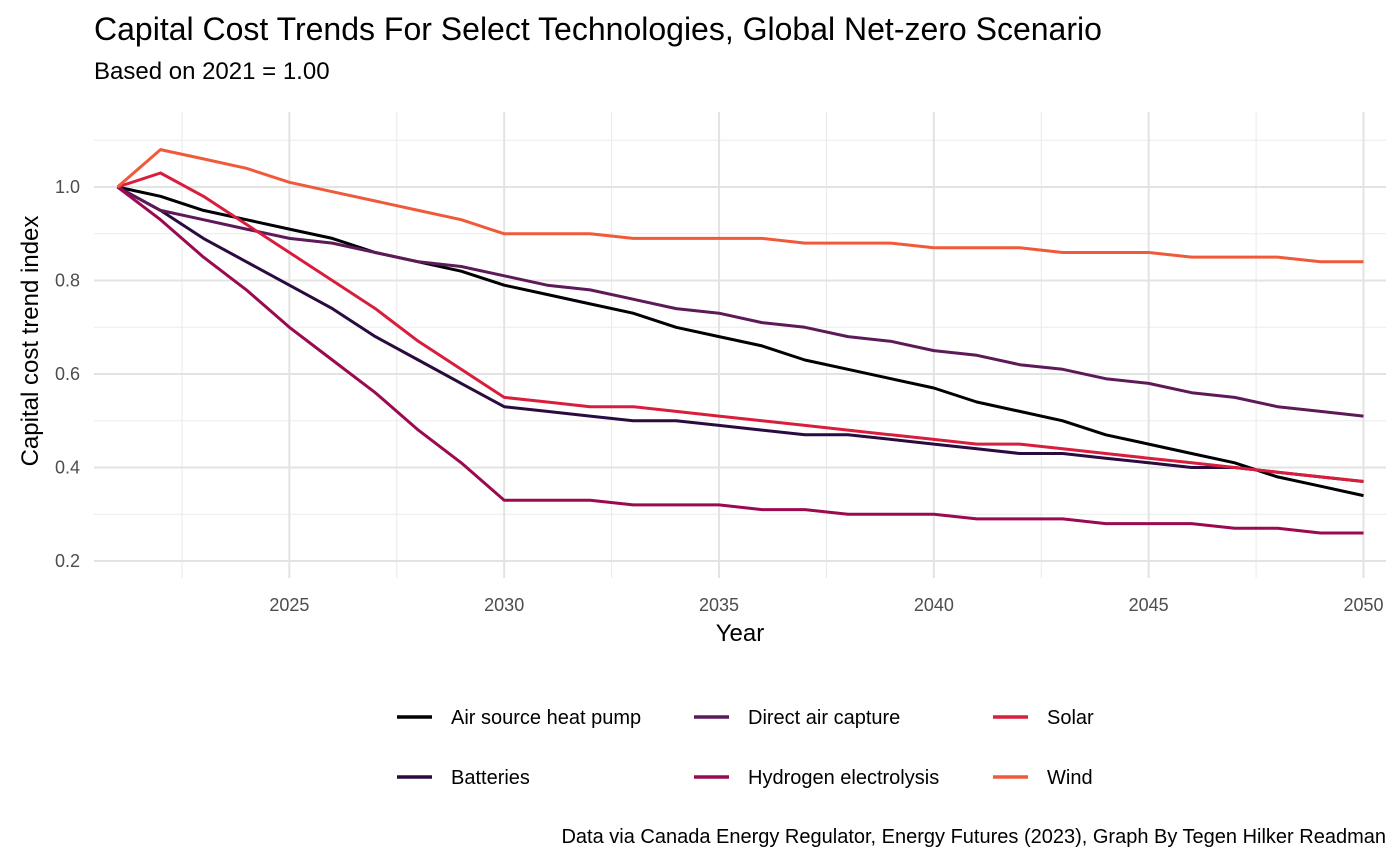 The image size is (1400, 865). I want to click on legend-label: Hydrogen electrolysis, so click(843, 778).